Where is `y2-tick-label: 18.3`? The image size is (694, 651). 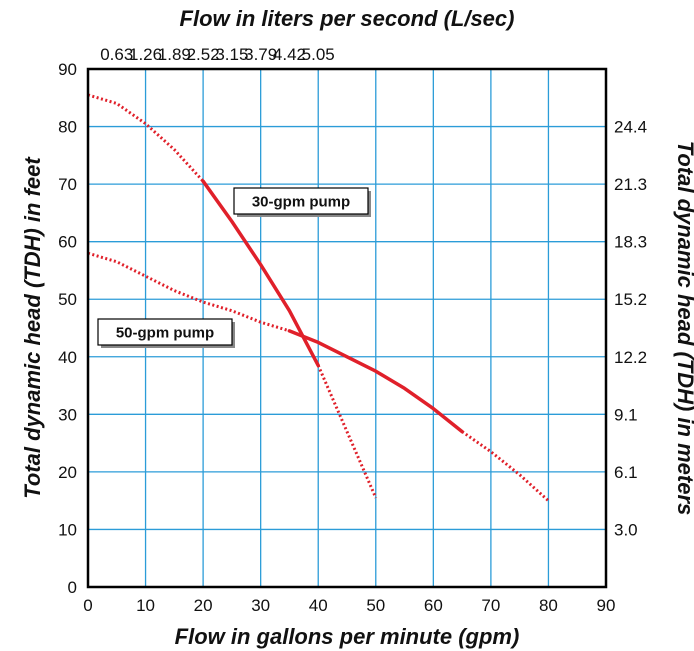 y2-tick-label: 18.3 is located at coordinates (630, 242).